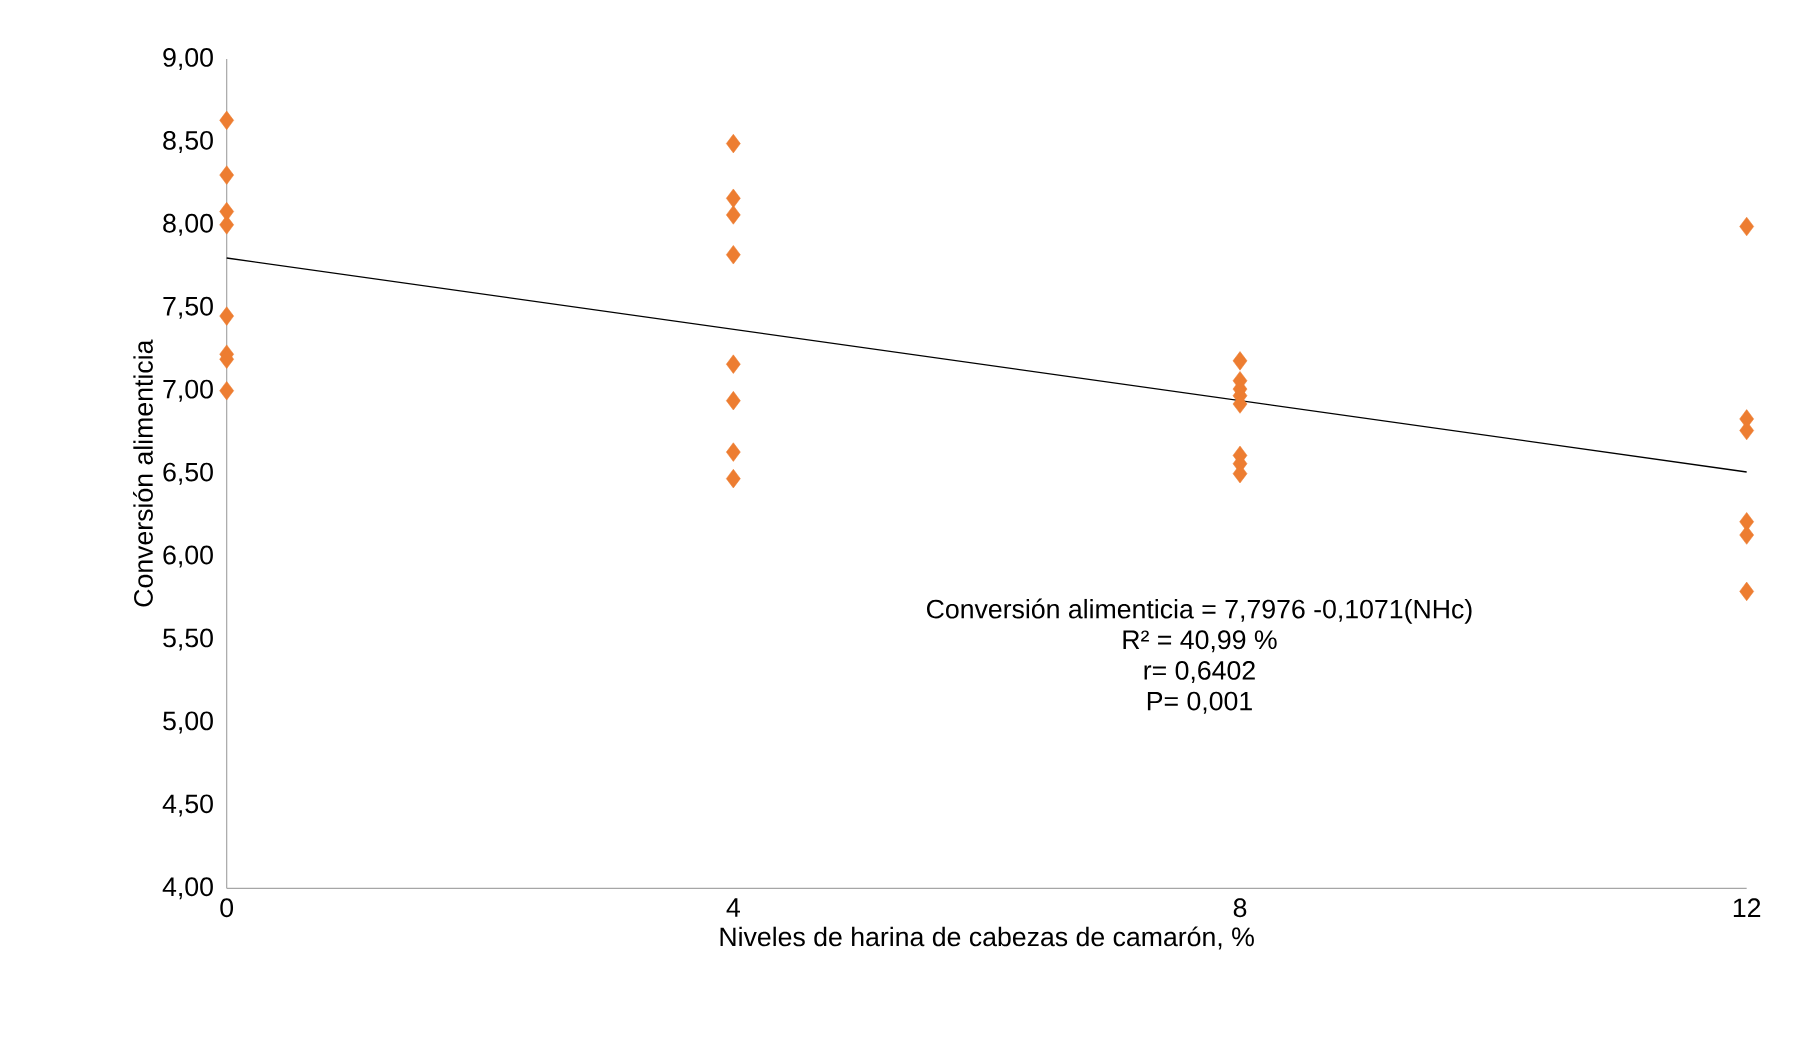 This screenshot has width=1805, height=1059. What do you see at coordinates (188, 224) in the screenshot?
I see `y-tick-label: 8,00` at bounding box center [188, 224].